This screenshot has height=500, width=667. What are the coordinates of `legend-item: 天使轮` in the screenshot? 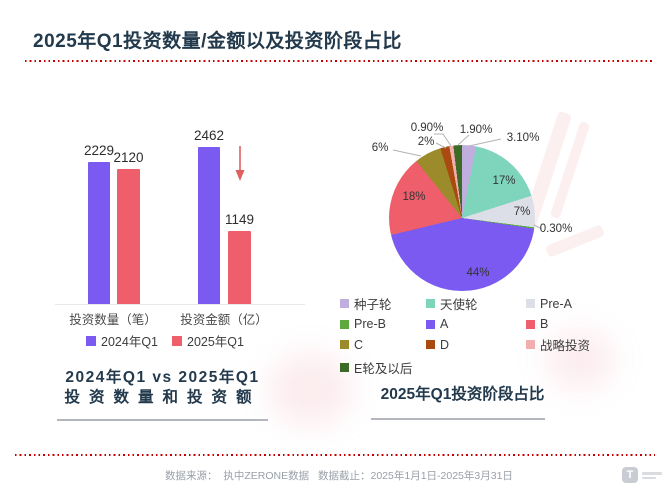 It's located at (476, 303).